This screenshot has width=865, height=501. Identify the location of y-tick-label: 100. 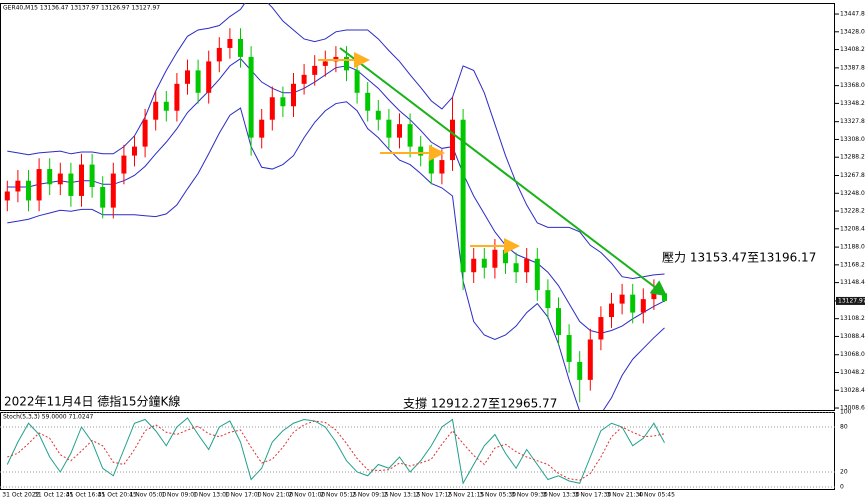
(846, 412).